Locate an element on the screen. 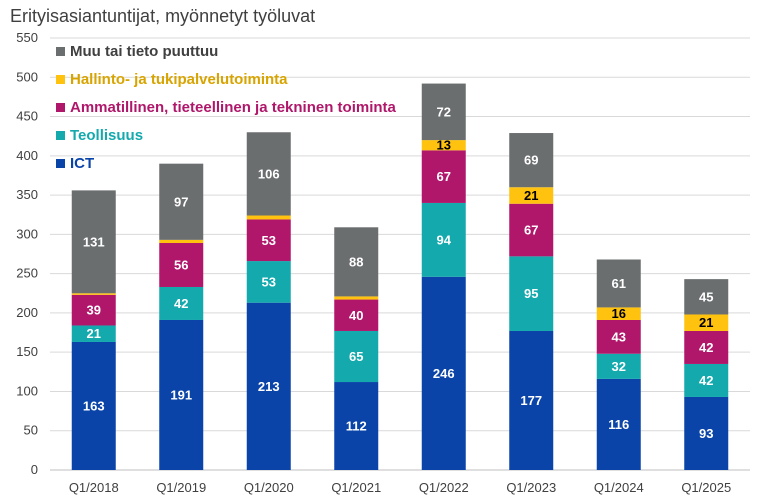 The width and height of the screenshot is (768, 499). data-label: 112 is located at coordinates (356, 426).